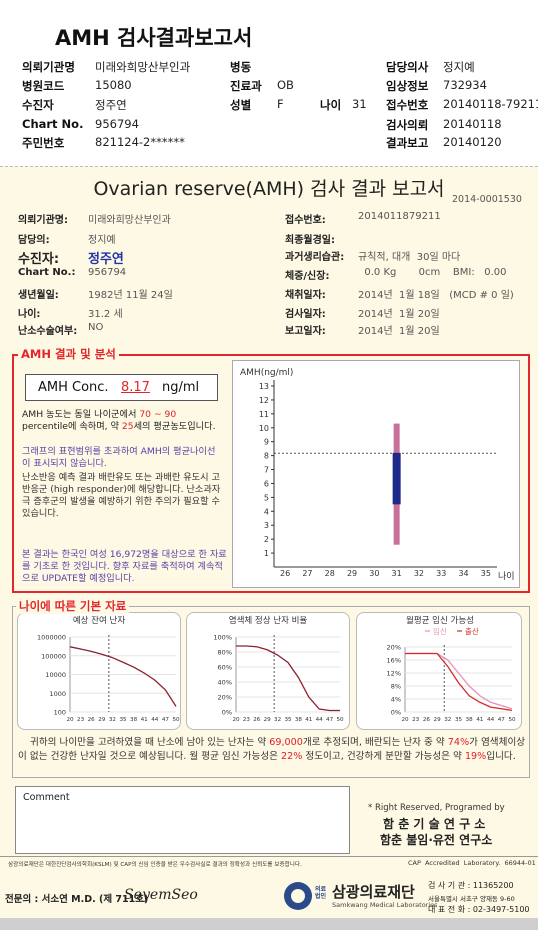 This screenshot has height=930, width=538. Describe the element at coordinates (225, 653) in the screenshot. I see `y-tick-label: 80%` at that location.